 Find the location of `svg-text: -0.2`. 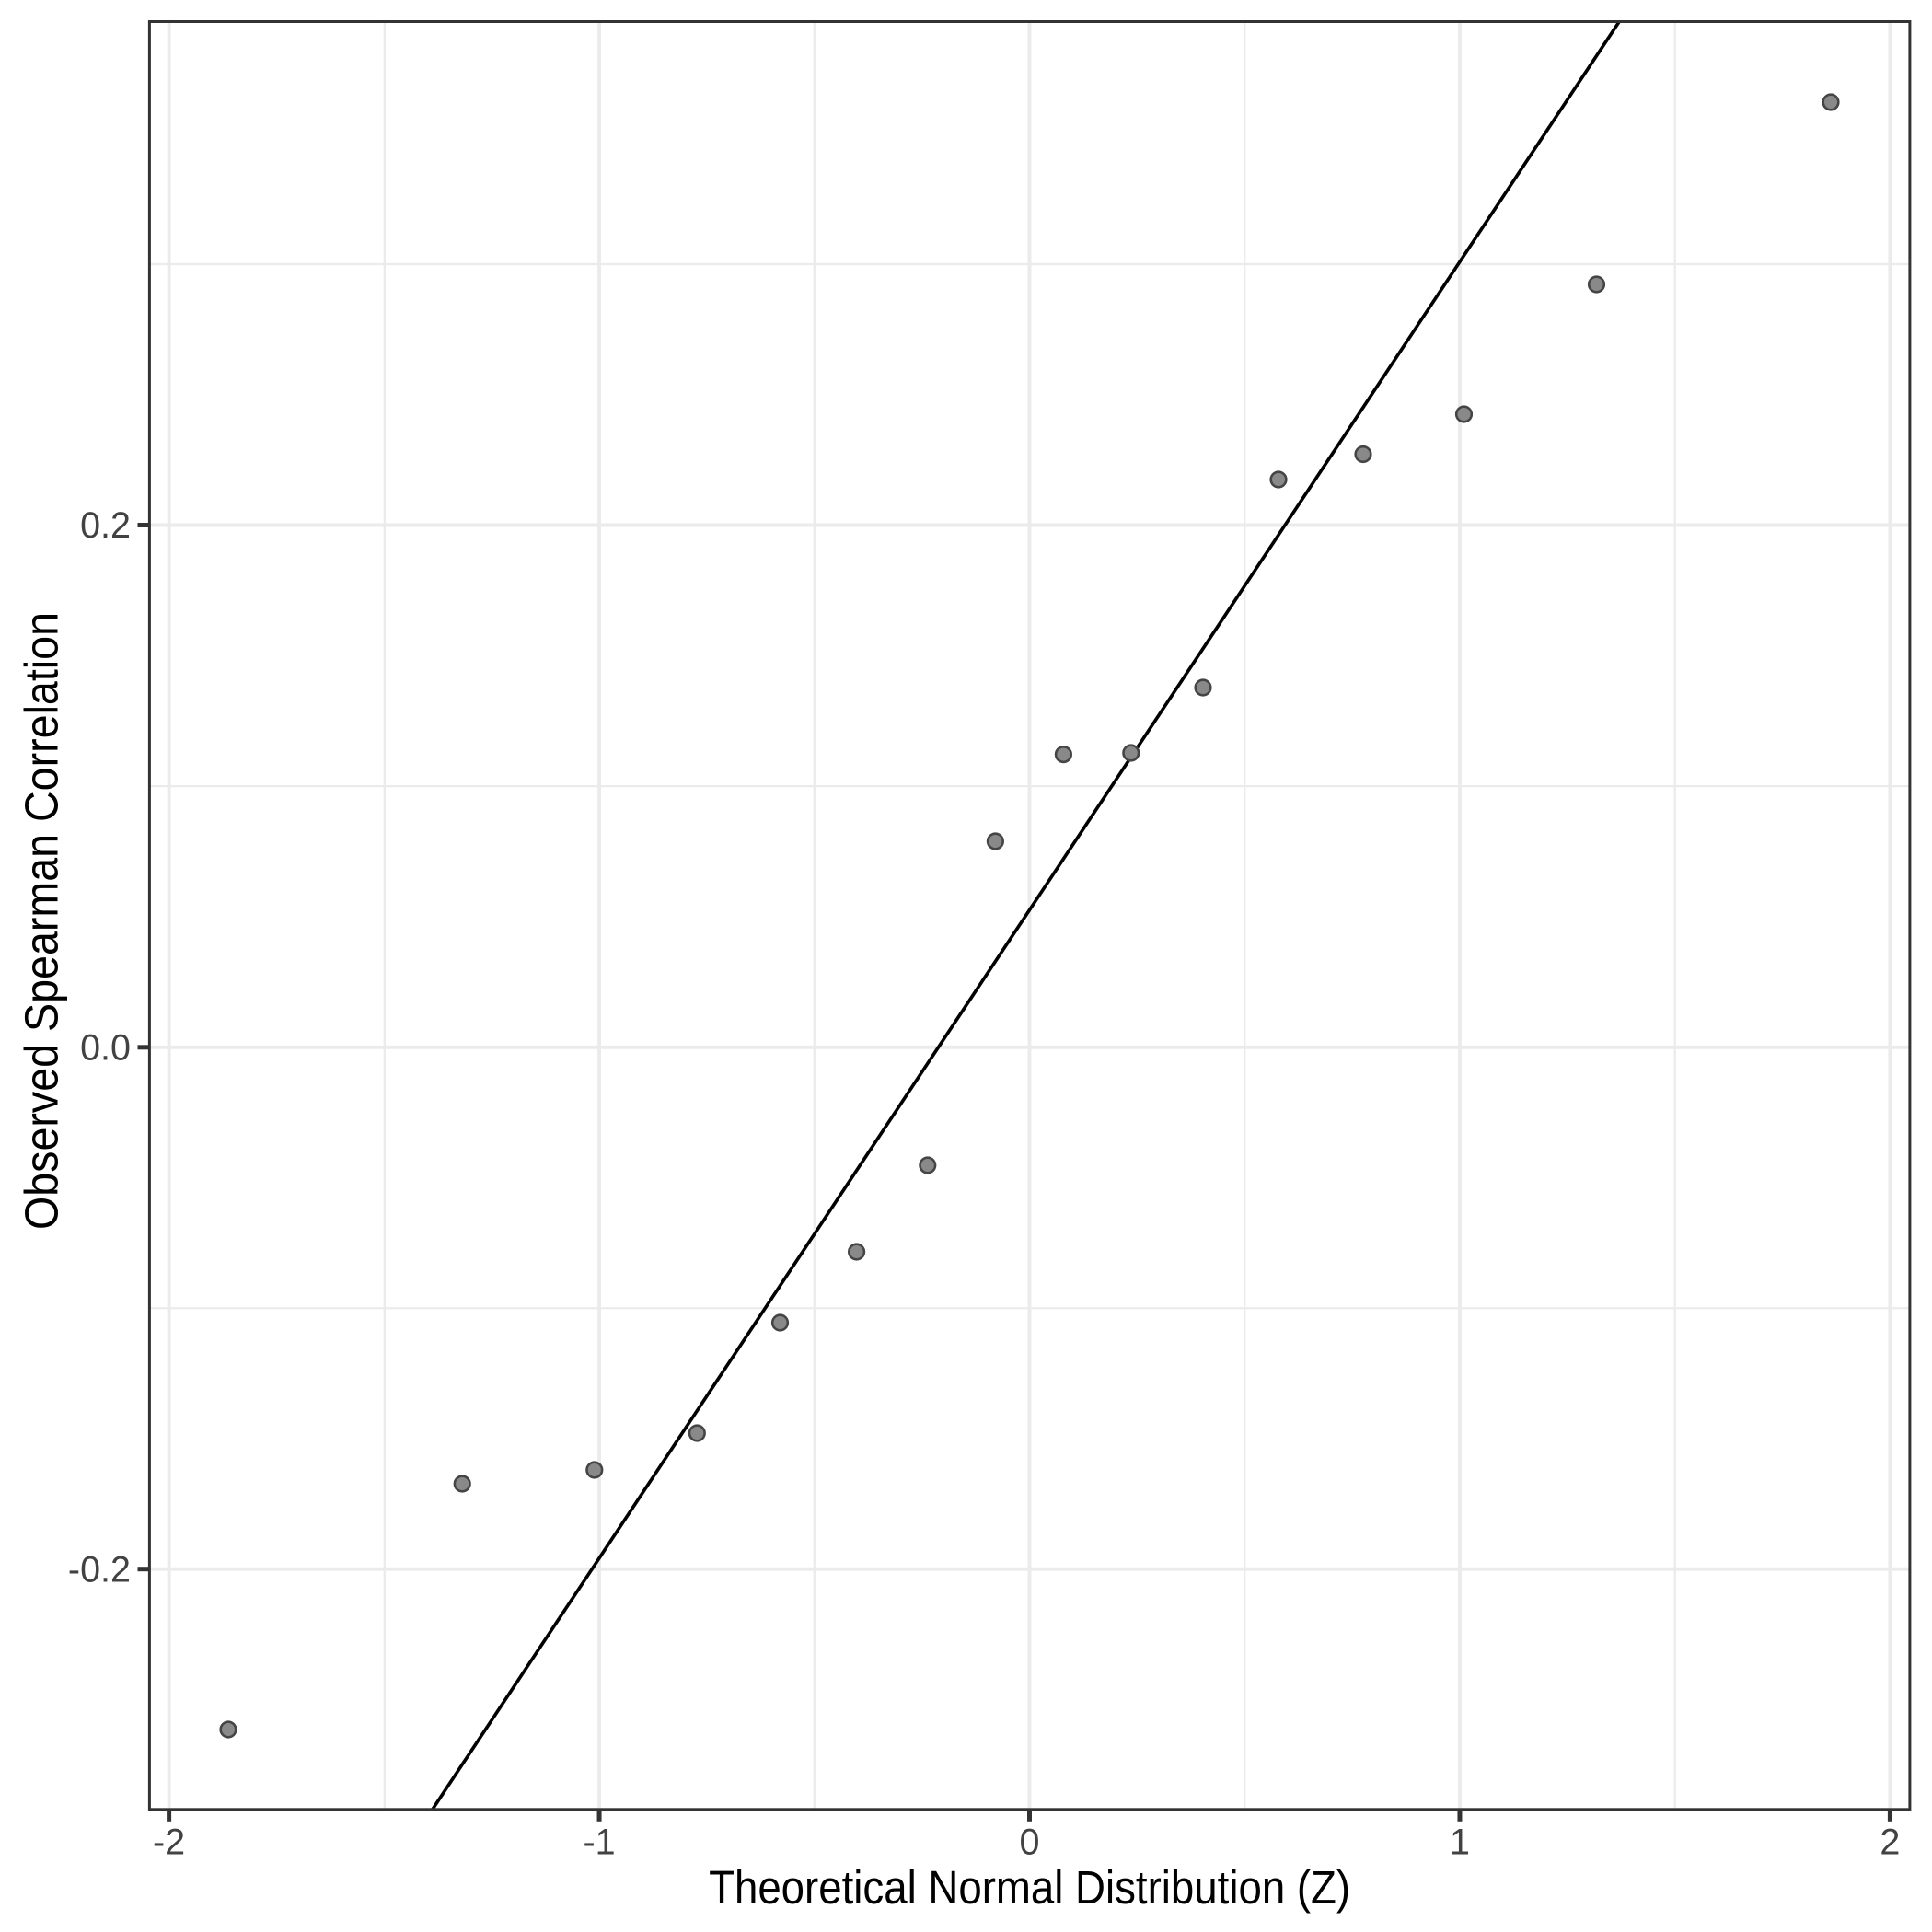

svg-text: -0.2 is located at coordinates (100, 1570).